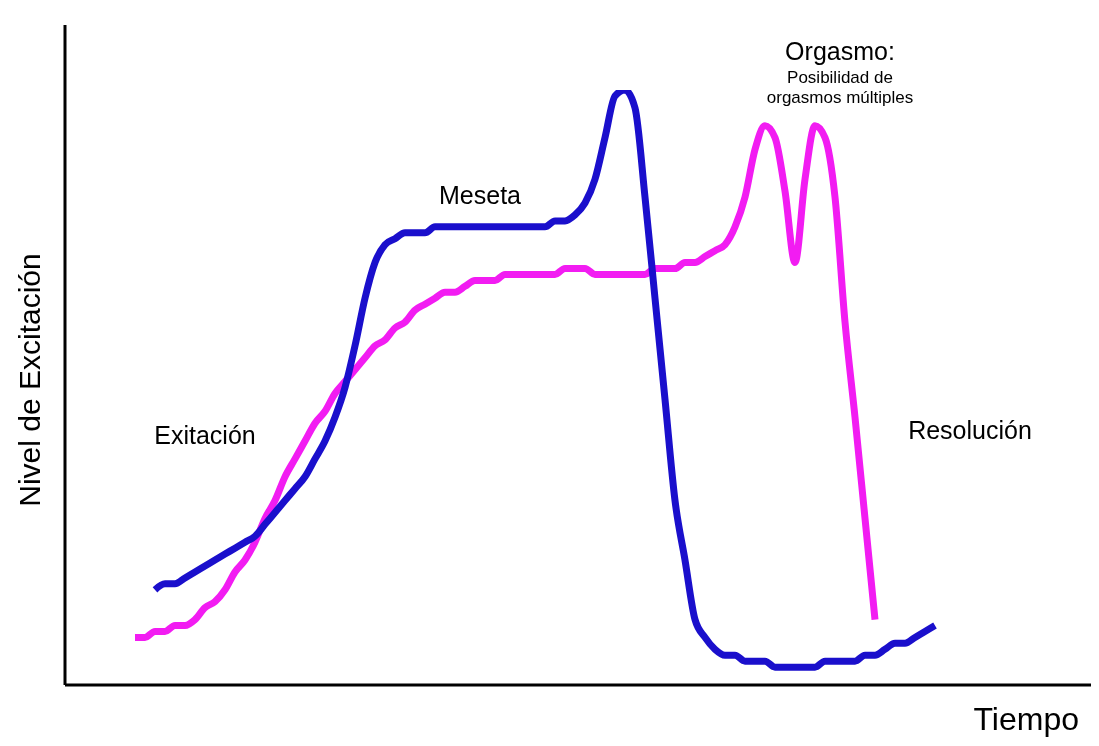 This screenshot has width=1099, height=746. Describe the element at coordinates (30, 380) in the screenshot. I see `y-axis-title: Nivel de Excitación` at that location.